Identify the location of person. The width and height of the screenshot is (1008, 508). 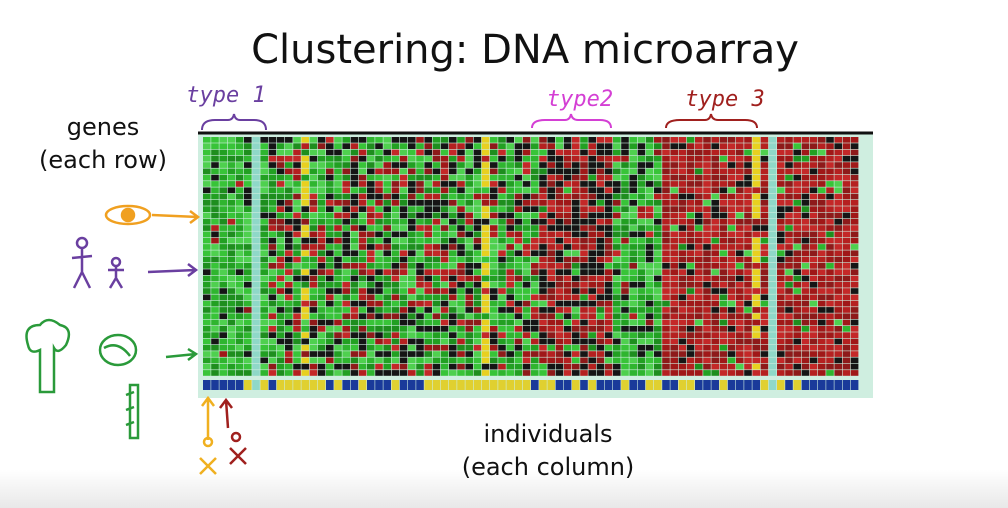
(208, 466).